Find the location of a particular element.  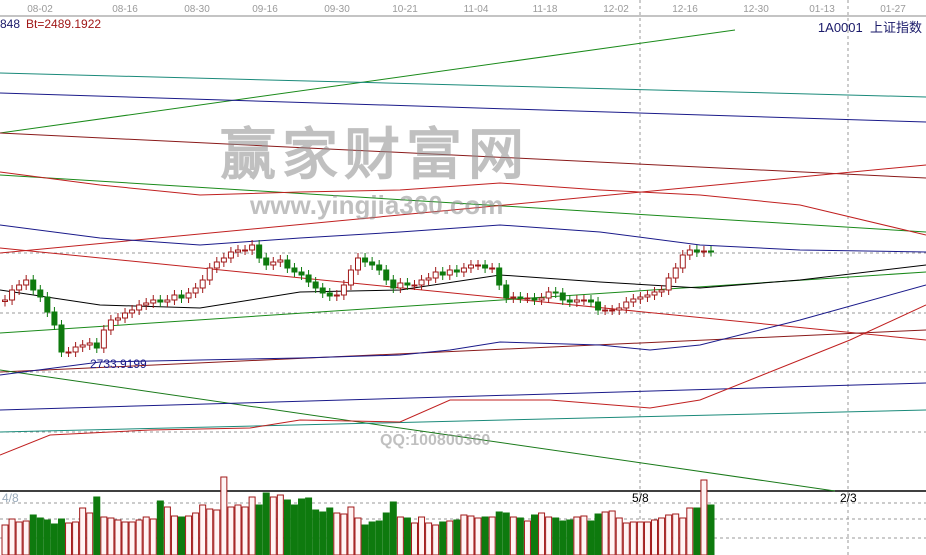

symbol-code: 1A0001 is located at coordinates (840, 27).